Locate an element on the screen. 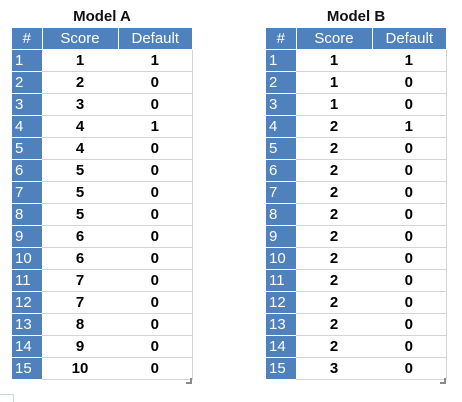  table-row: 13 2 0 is located at coordinates (356, 324).